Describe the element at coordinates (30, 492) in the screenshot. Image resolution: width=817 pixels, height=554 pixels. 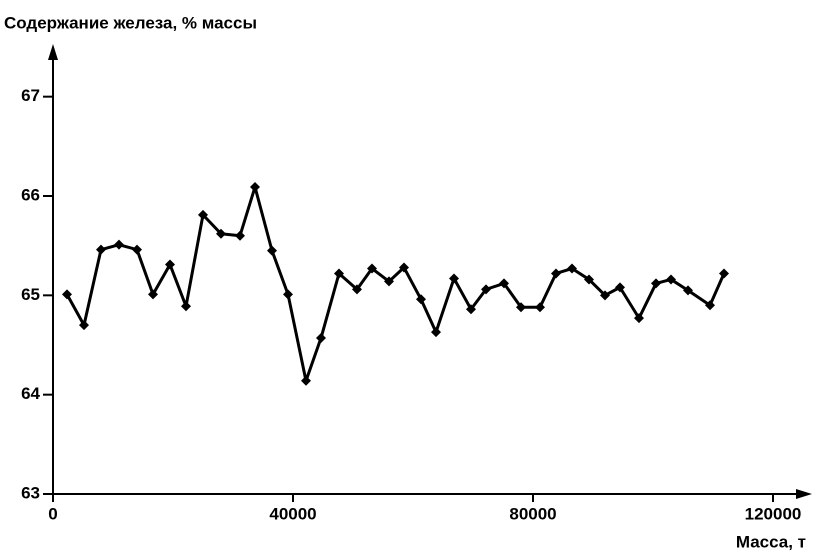
I see `y-tick-label: 63` at that location.